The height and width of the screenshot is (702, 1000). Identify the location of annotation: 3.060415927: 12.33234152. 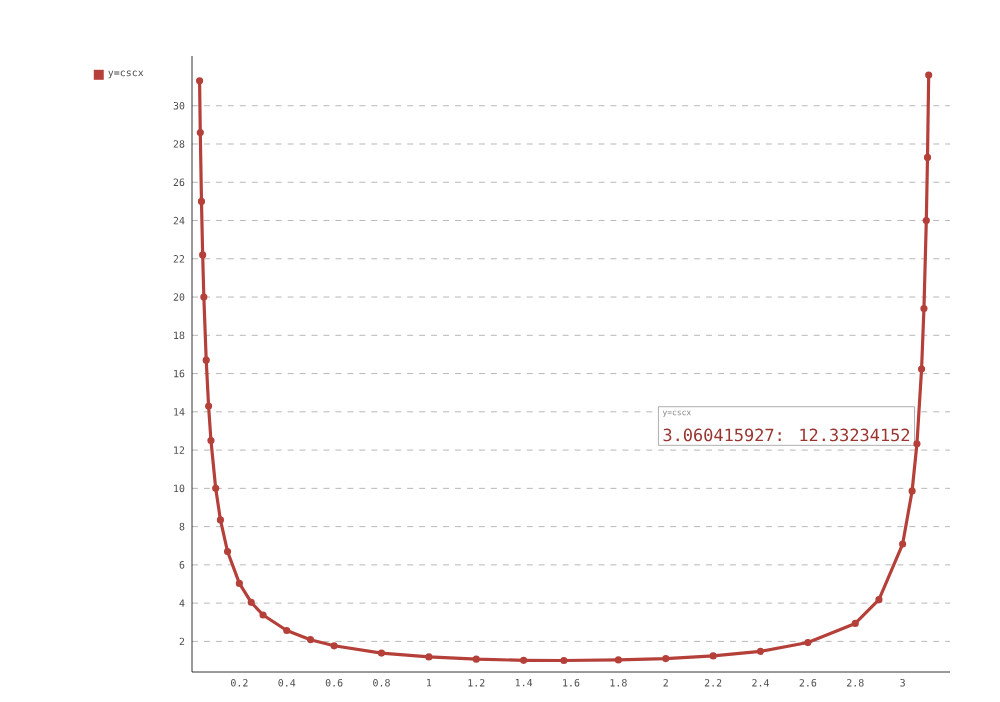
(786, 435).